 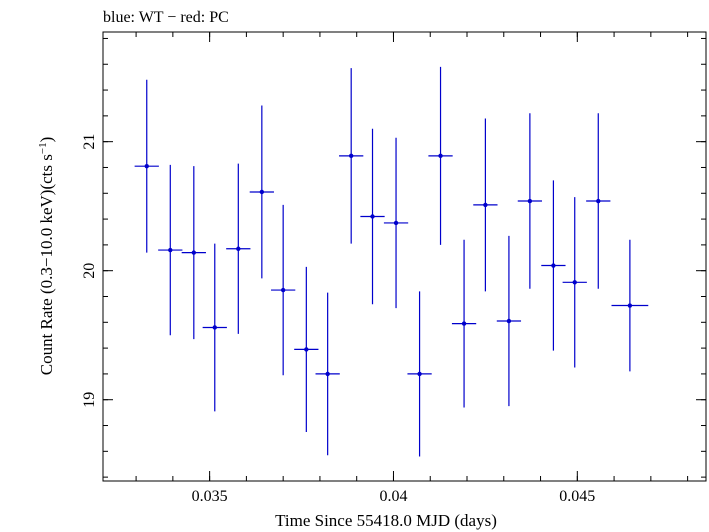 What do you see at coordinates (43, 148) in the screenshot?
I see `y-axis-label-superscript: −1` at bounding box center [43, 148].